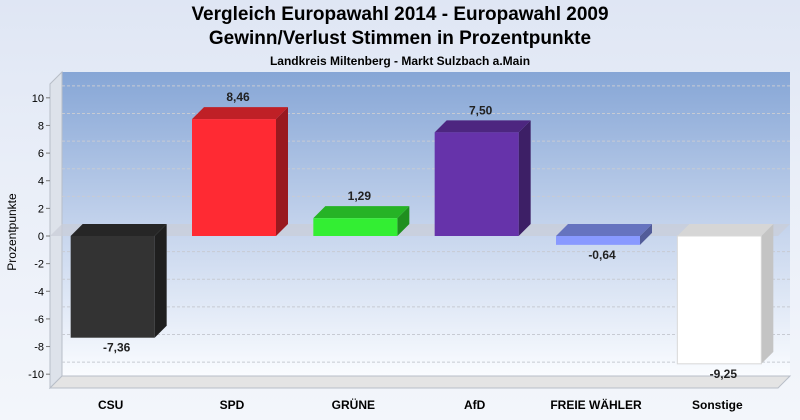 This screenshot has width=800, height=420. I want to click on y-tick-label: -6, so click(39, 320).